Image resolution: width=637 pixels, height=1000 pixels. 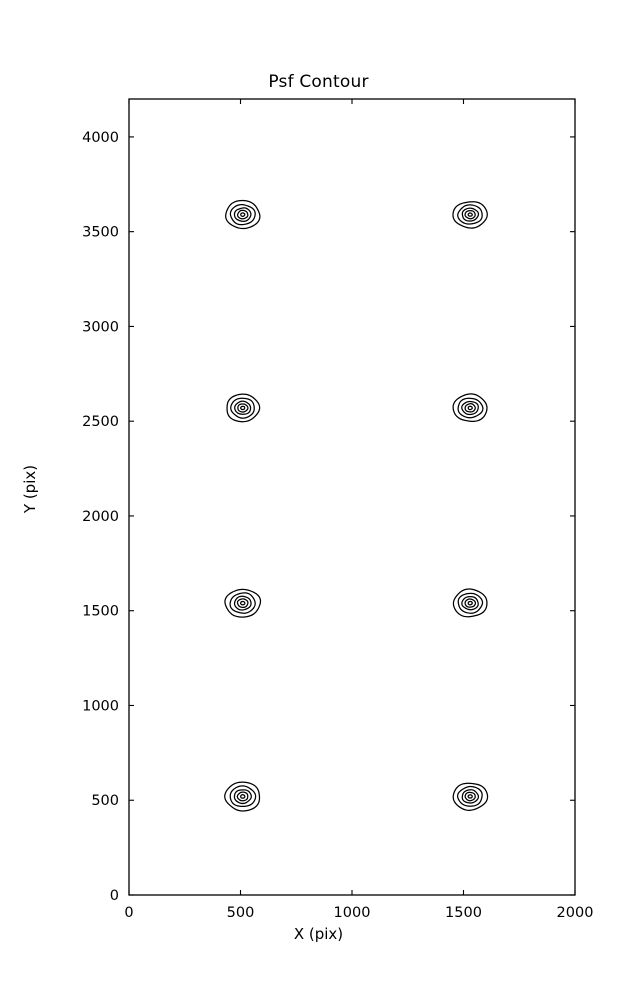 What do you see at coordinates (318, 82) in the screenshot?
I see `chart-title: Psf Contour` at bounding box center [318, 82].